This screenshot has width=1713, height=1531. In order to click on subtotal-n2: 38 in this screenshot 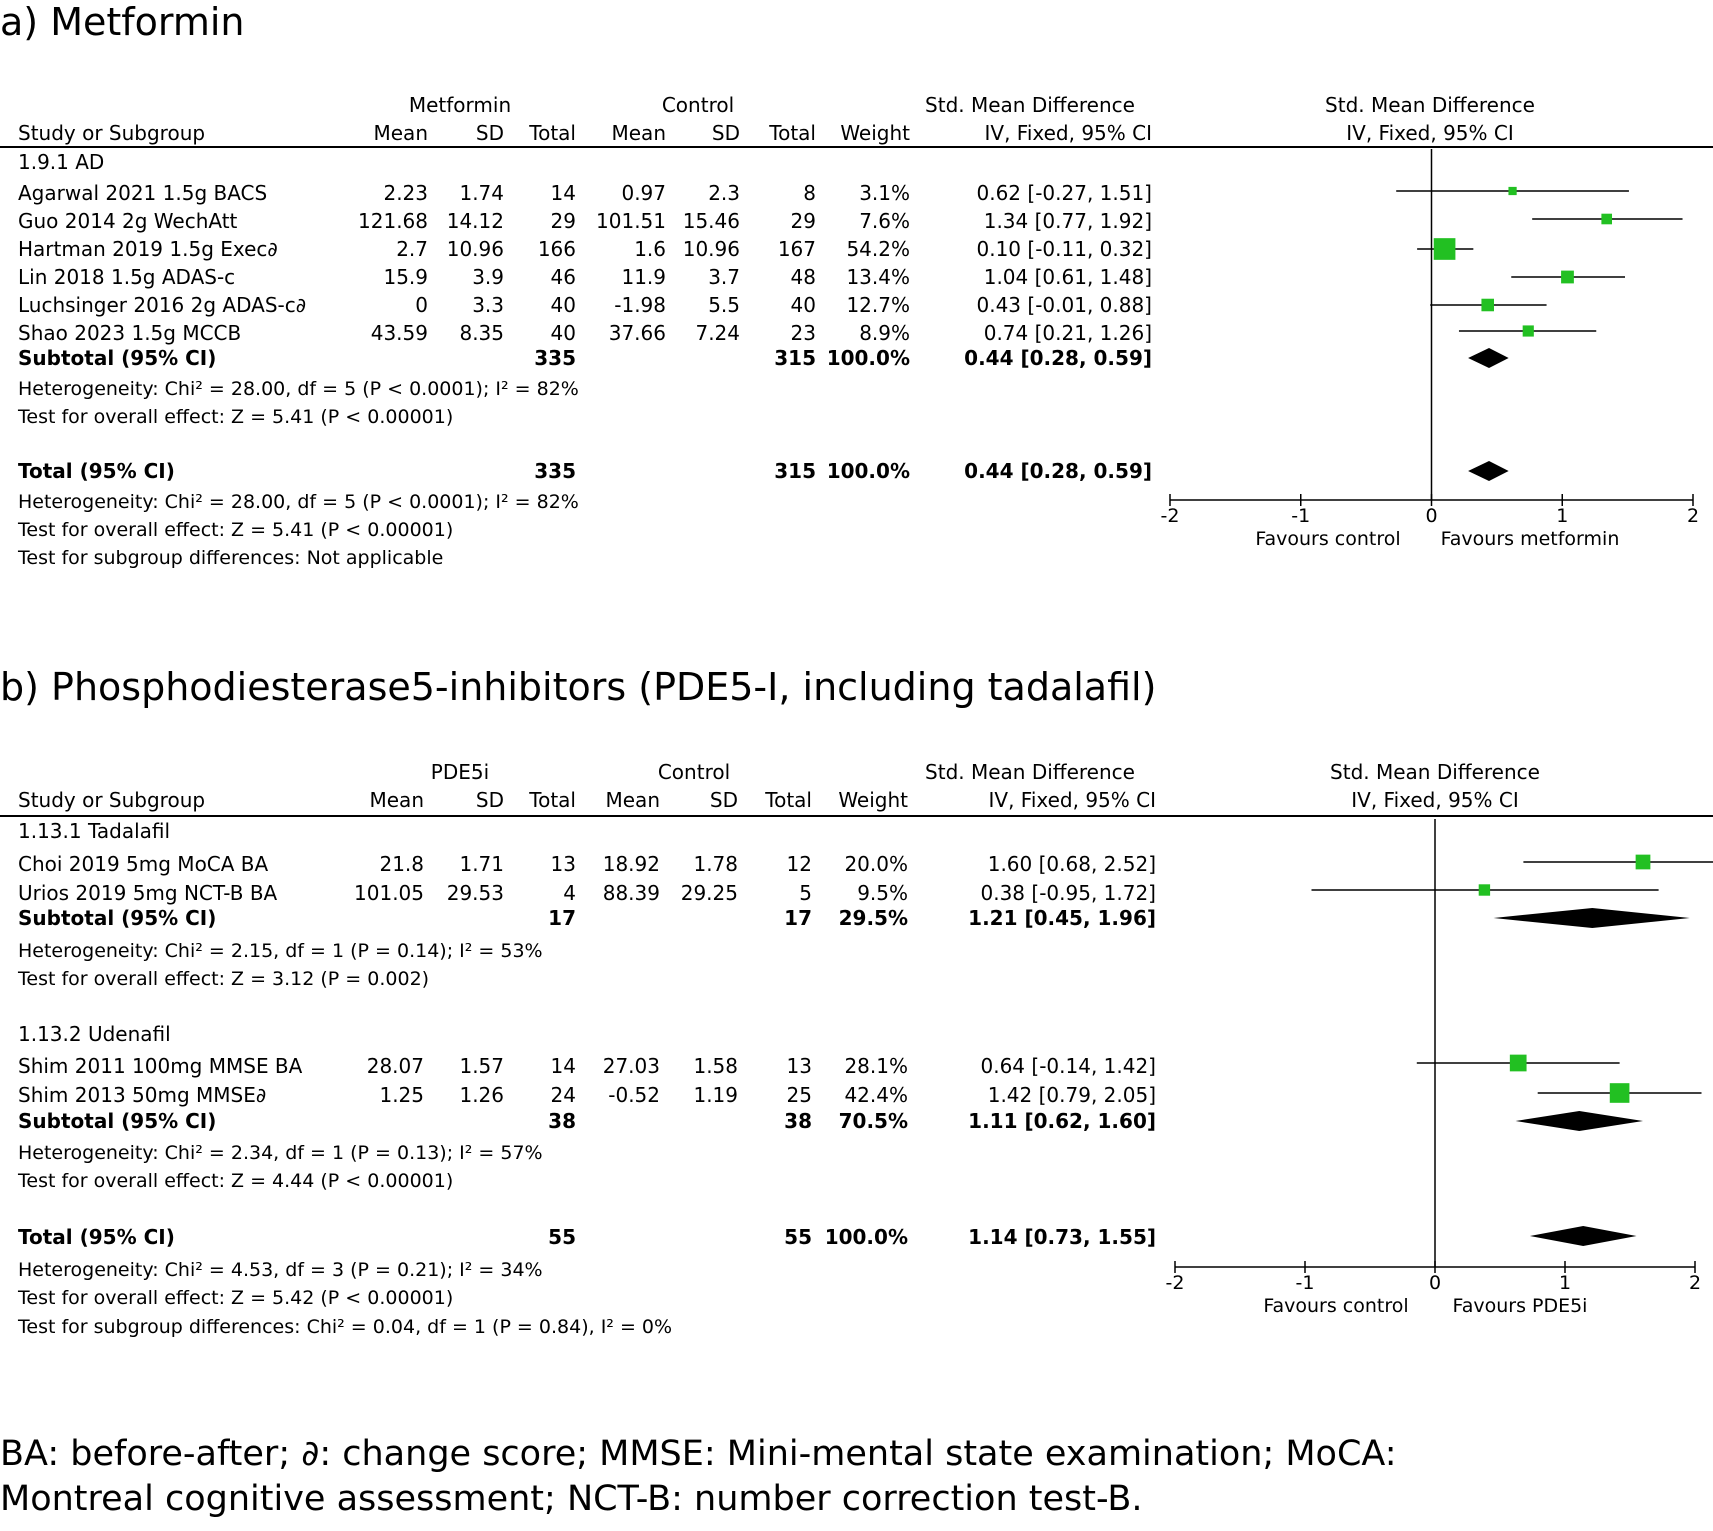, I will do `click(798, 1121)`.